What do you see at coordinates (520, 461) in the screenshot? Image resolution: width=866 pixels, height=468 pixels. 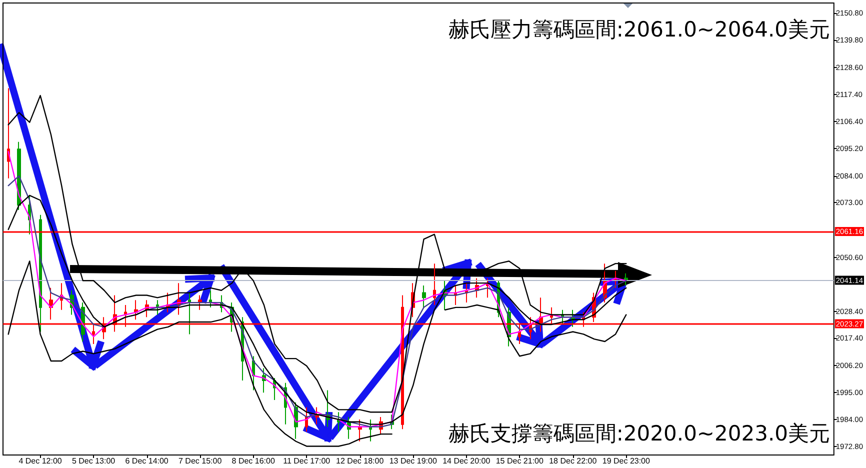 I see `x-tick-label: 15 Dec 21:00` at bounding box center [520, 461].